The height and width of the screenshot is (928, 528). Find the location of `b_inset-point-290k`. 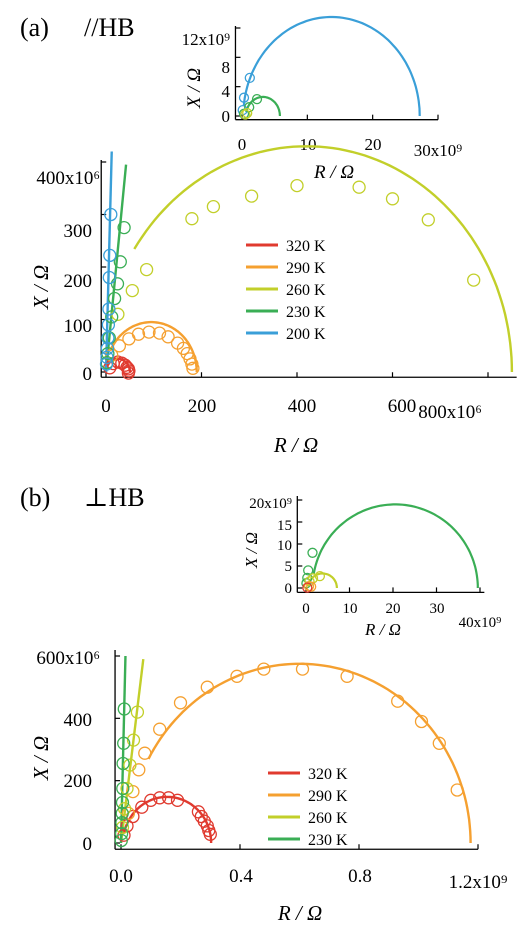

b_inset-point-290k is located at coordinates (311, 586).